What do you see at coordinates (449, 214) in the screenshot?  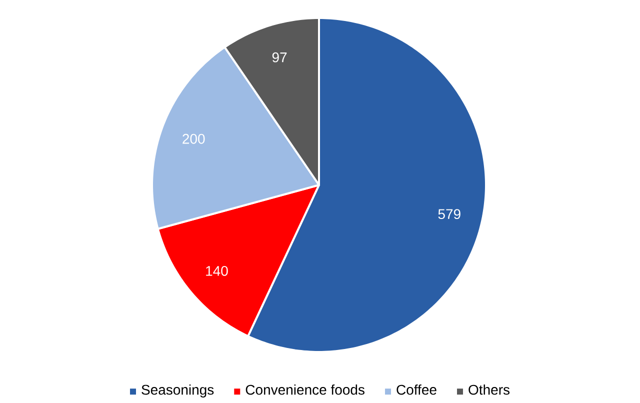 I see `data-label: 579` at bounding box center [449, 214].